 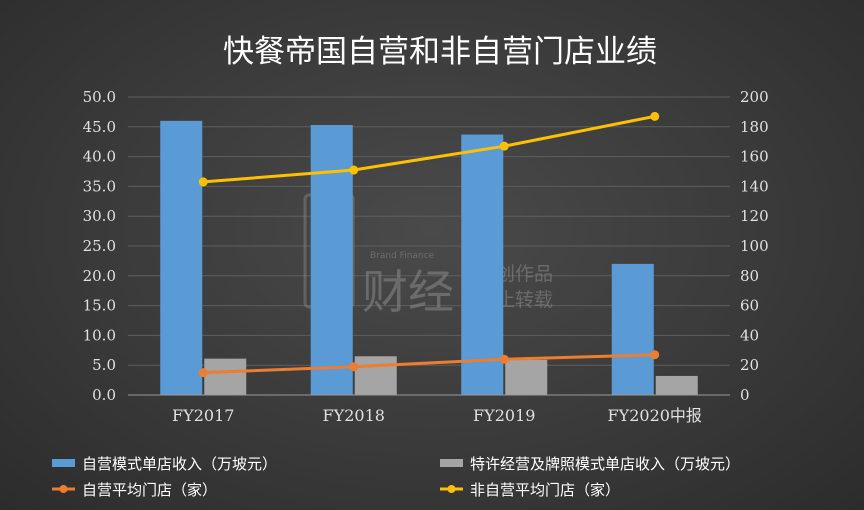 I want to click on y-left-tick-label: 10.0, so click(x=99, y=335).